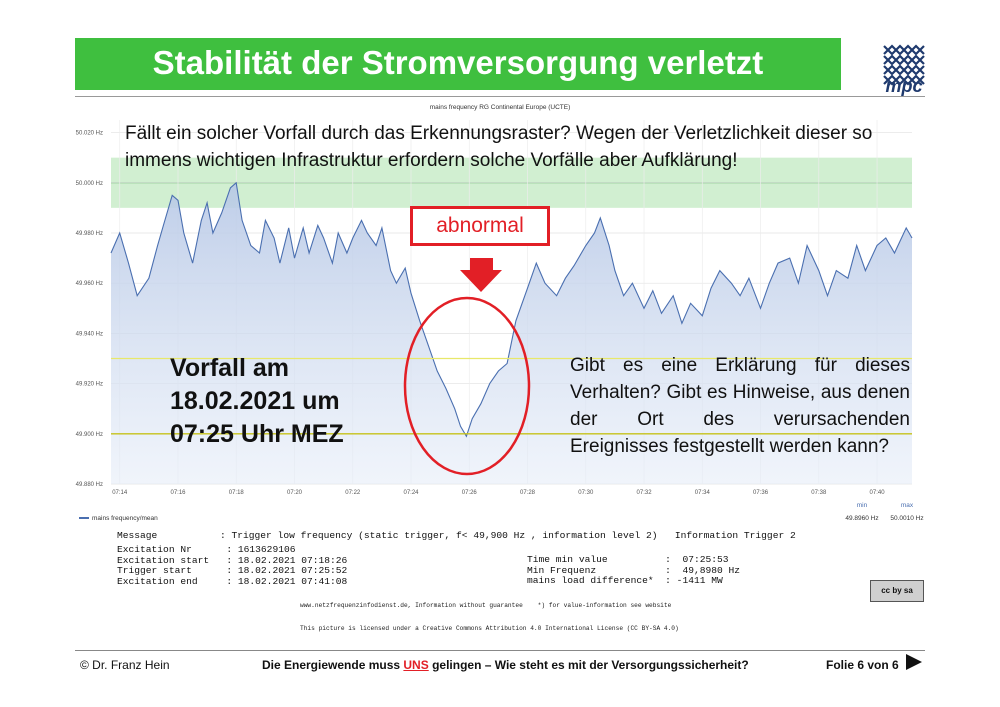  I want to click on incident-line-2: 18.02.2021 um, so click(255, 401).